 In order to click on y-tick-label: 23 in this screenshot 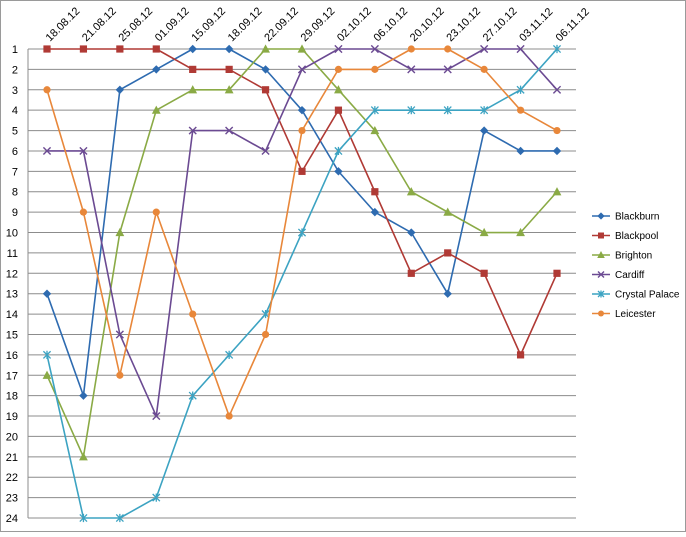, I will do `click(12, 499)`.